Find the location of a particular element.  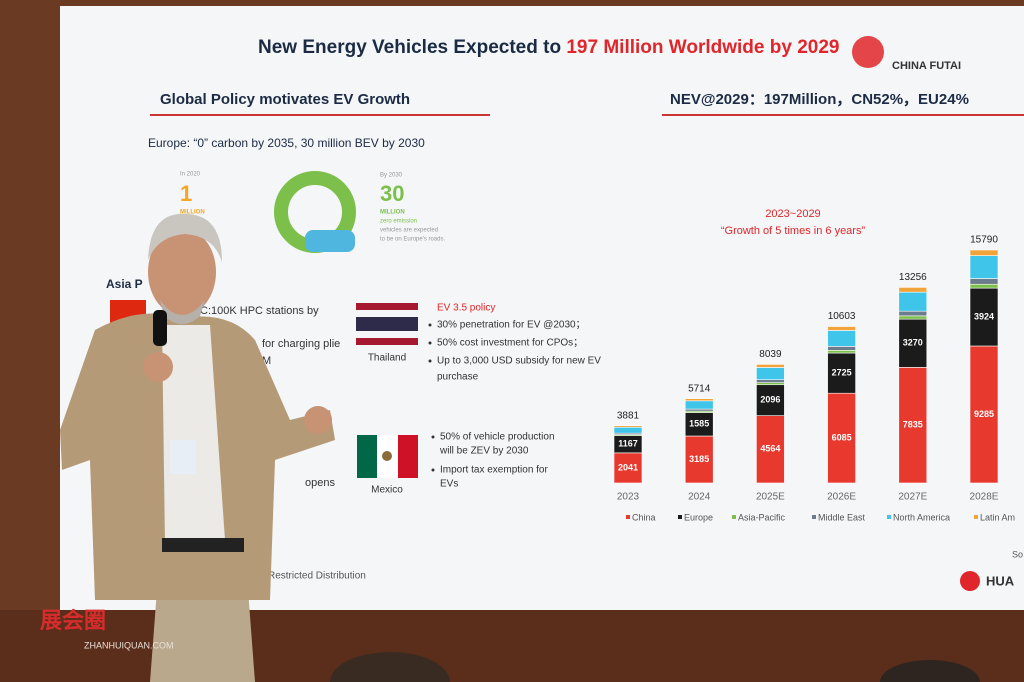

bullet-text: 50% of vehicle production is located at coordinates (497, 437).